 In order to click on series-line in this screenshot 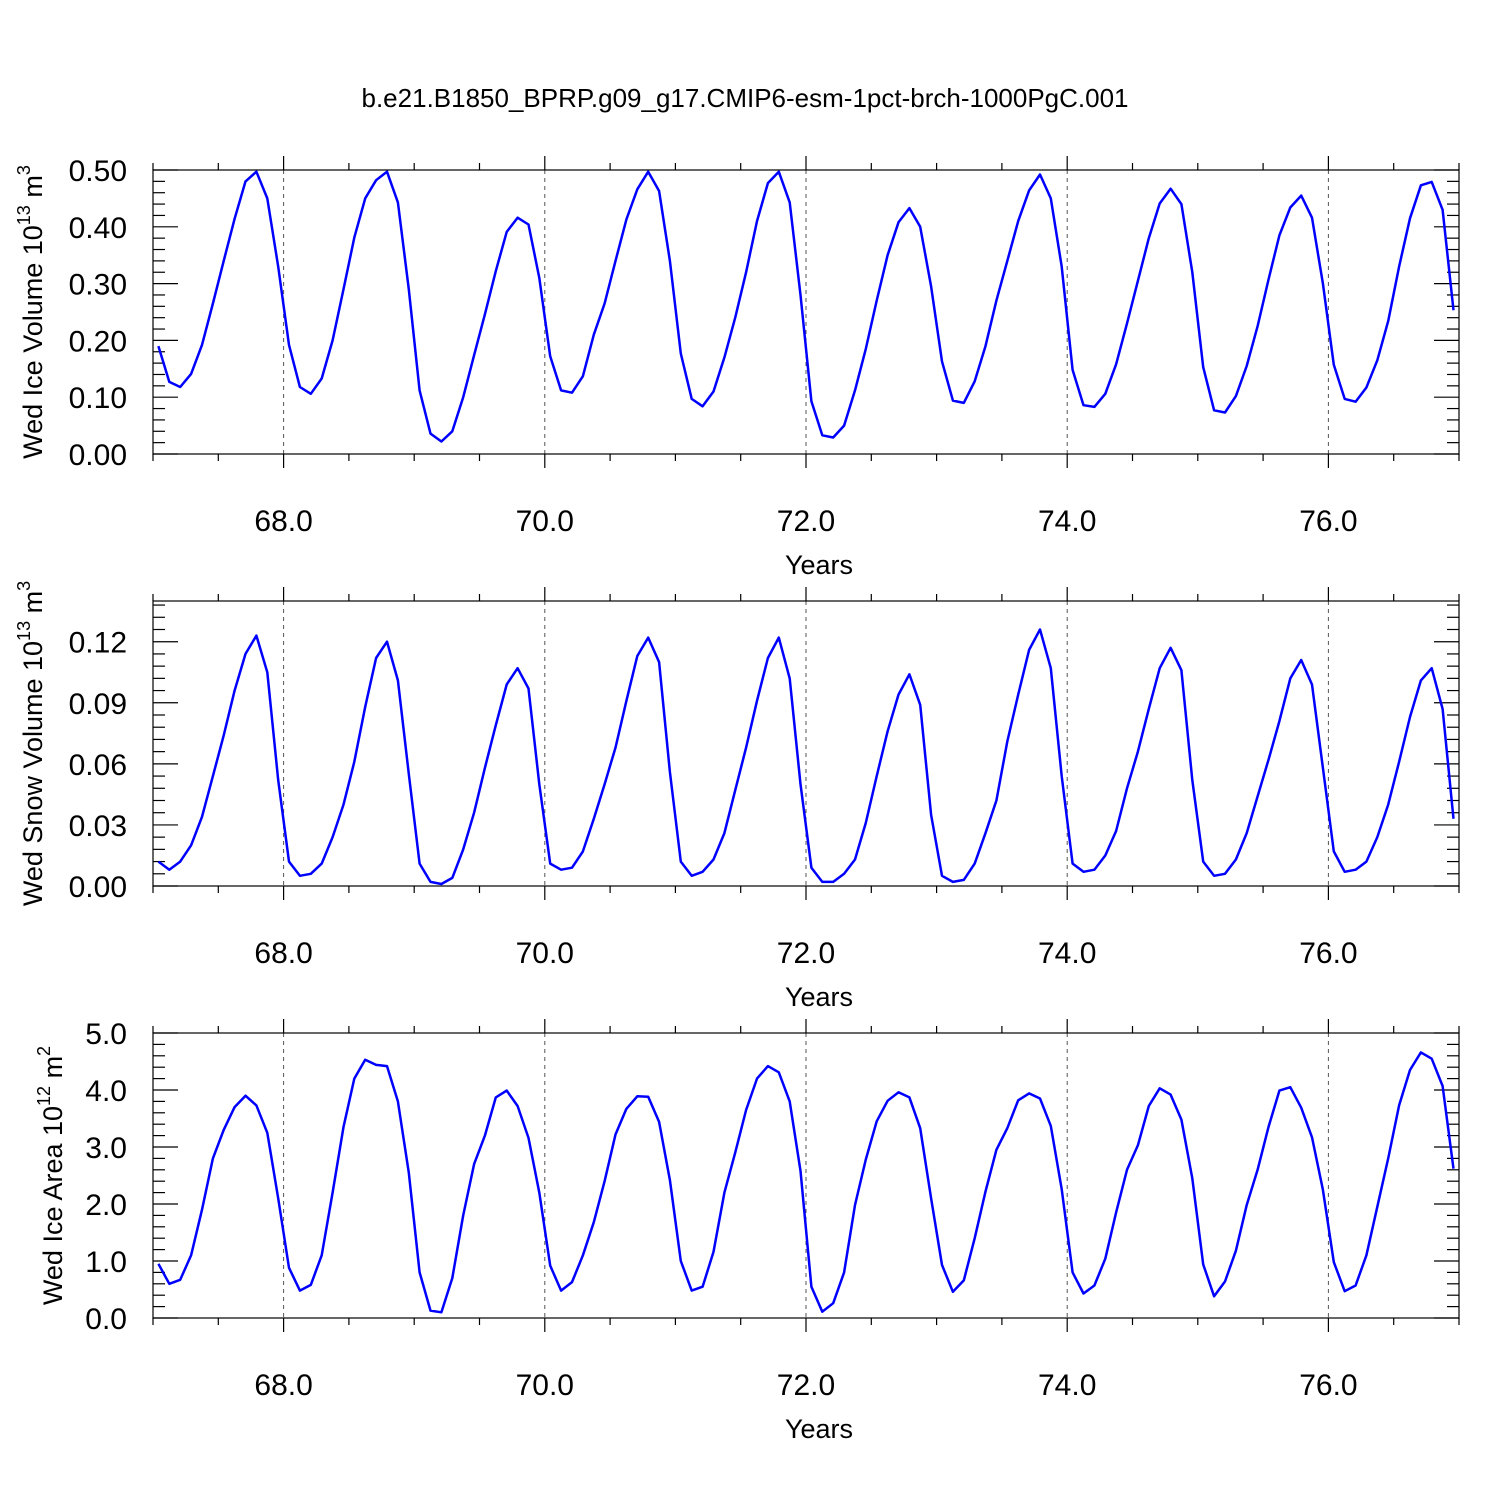, I will do `click(806, 757)`.